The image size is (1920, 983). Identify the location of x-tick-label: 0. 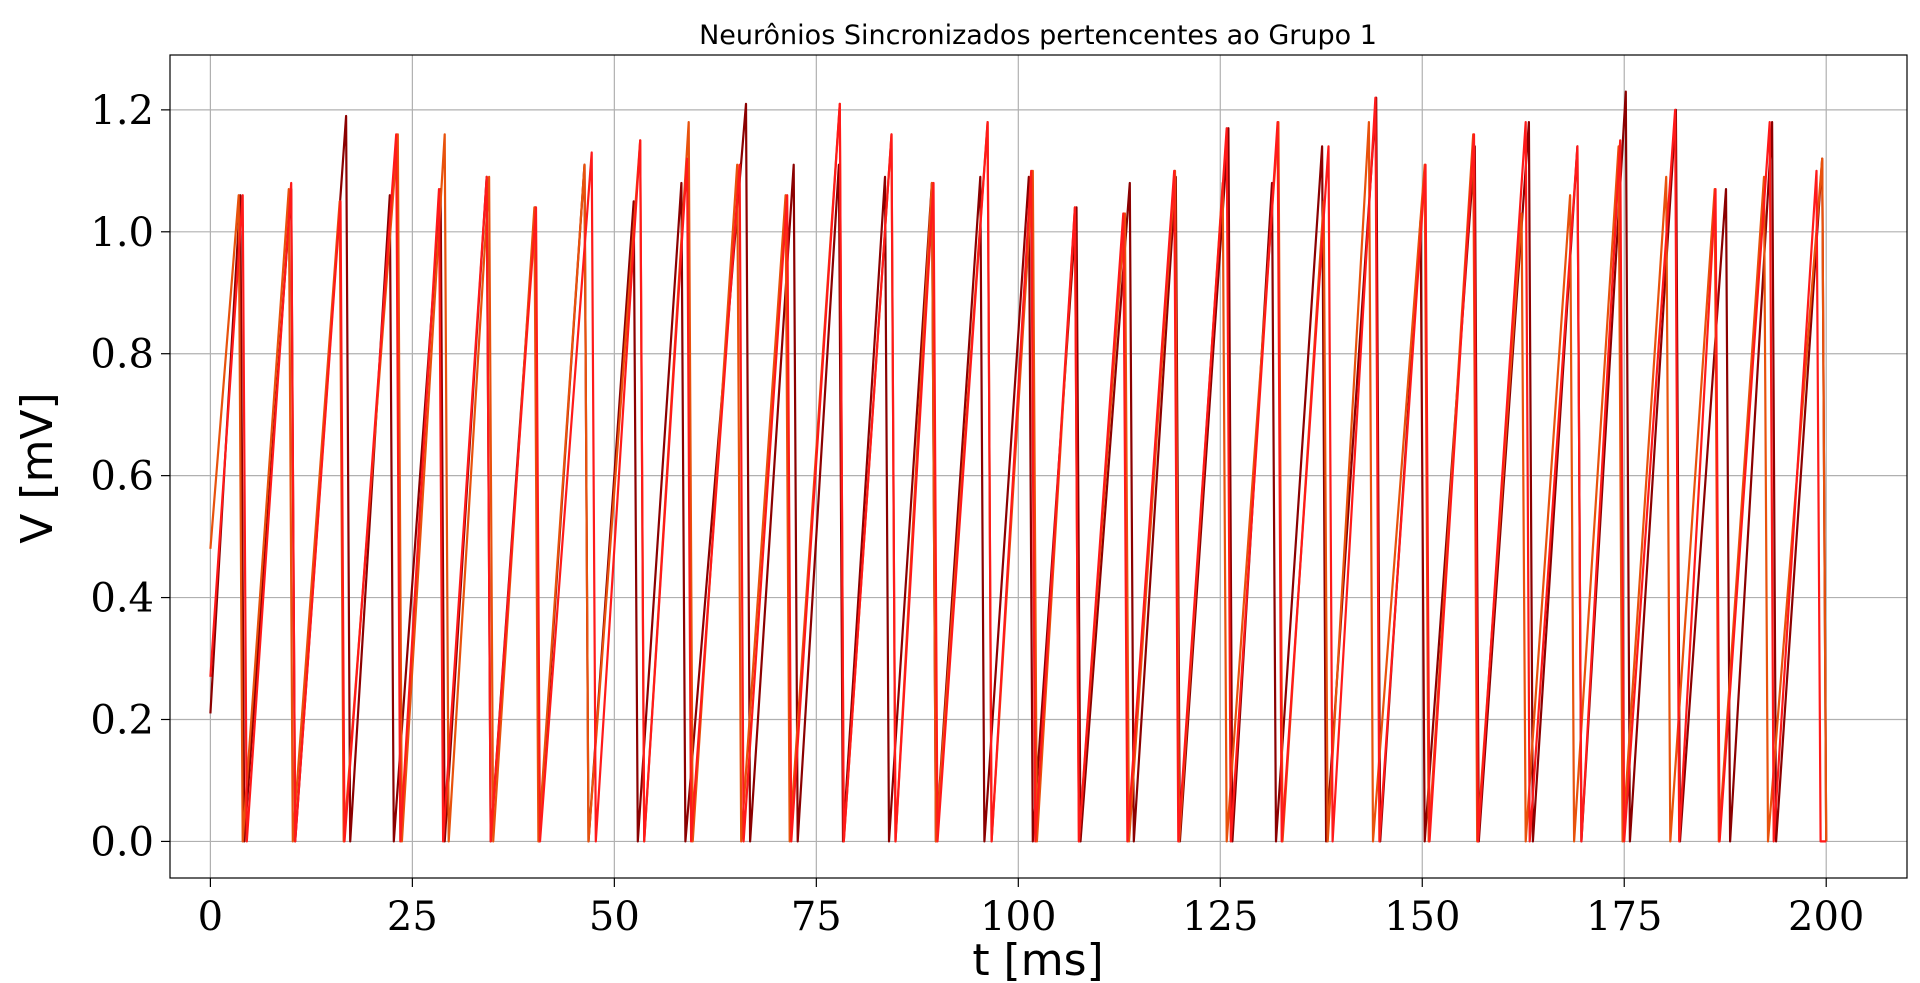
(210, 917).